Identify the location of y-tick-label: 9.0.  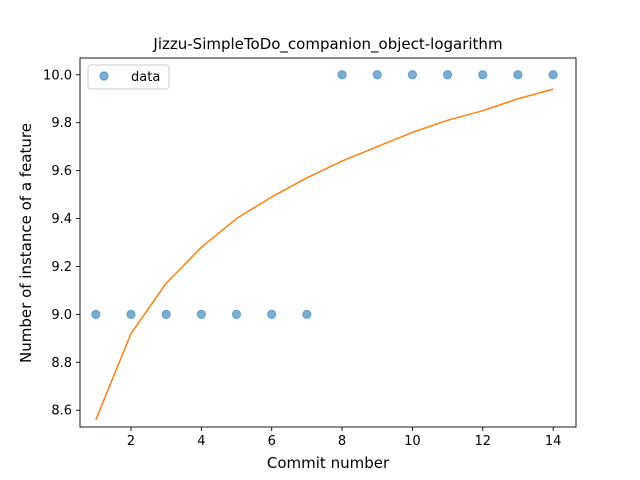
(61, 315).